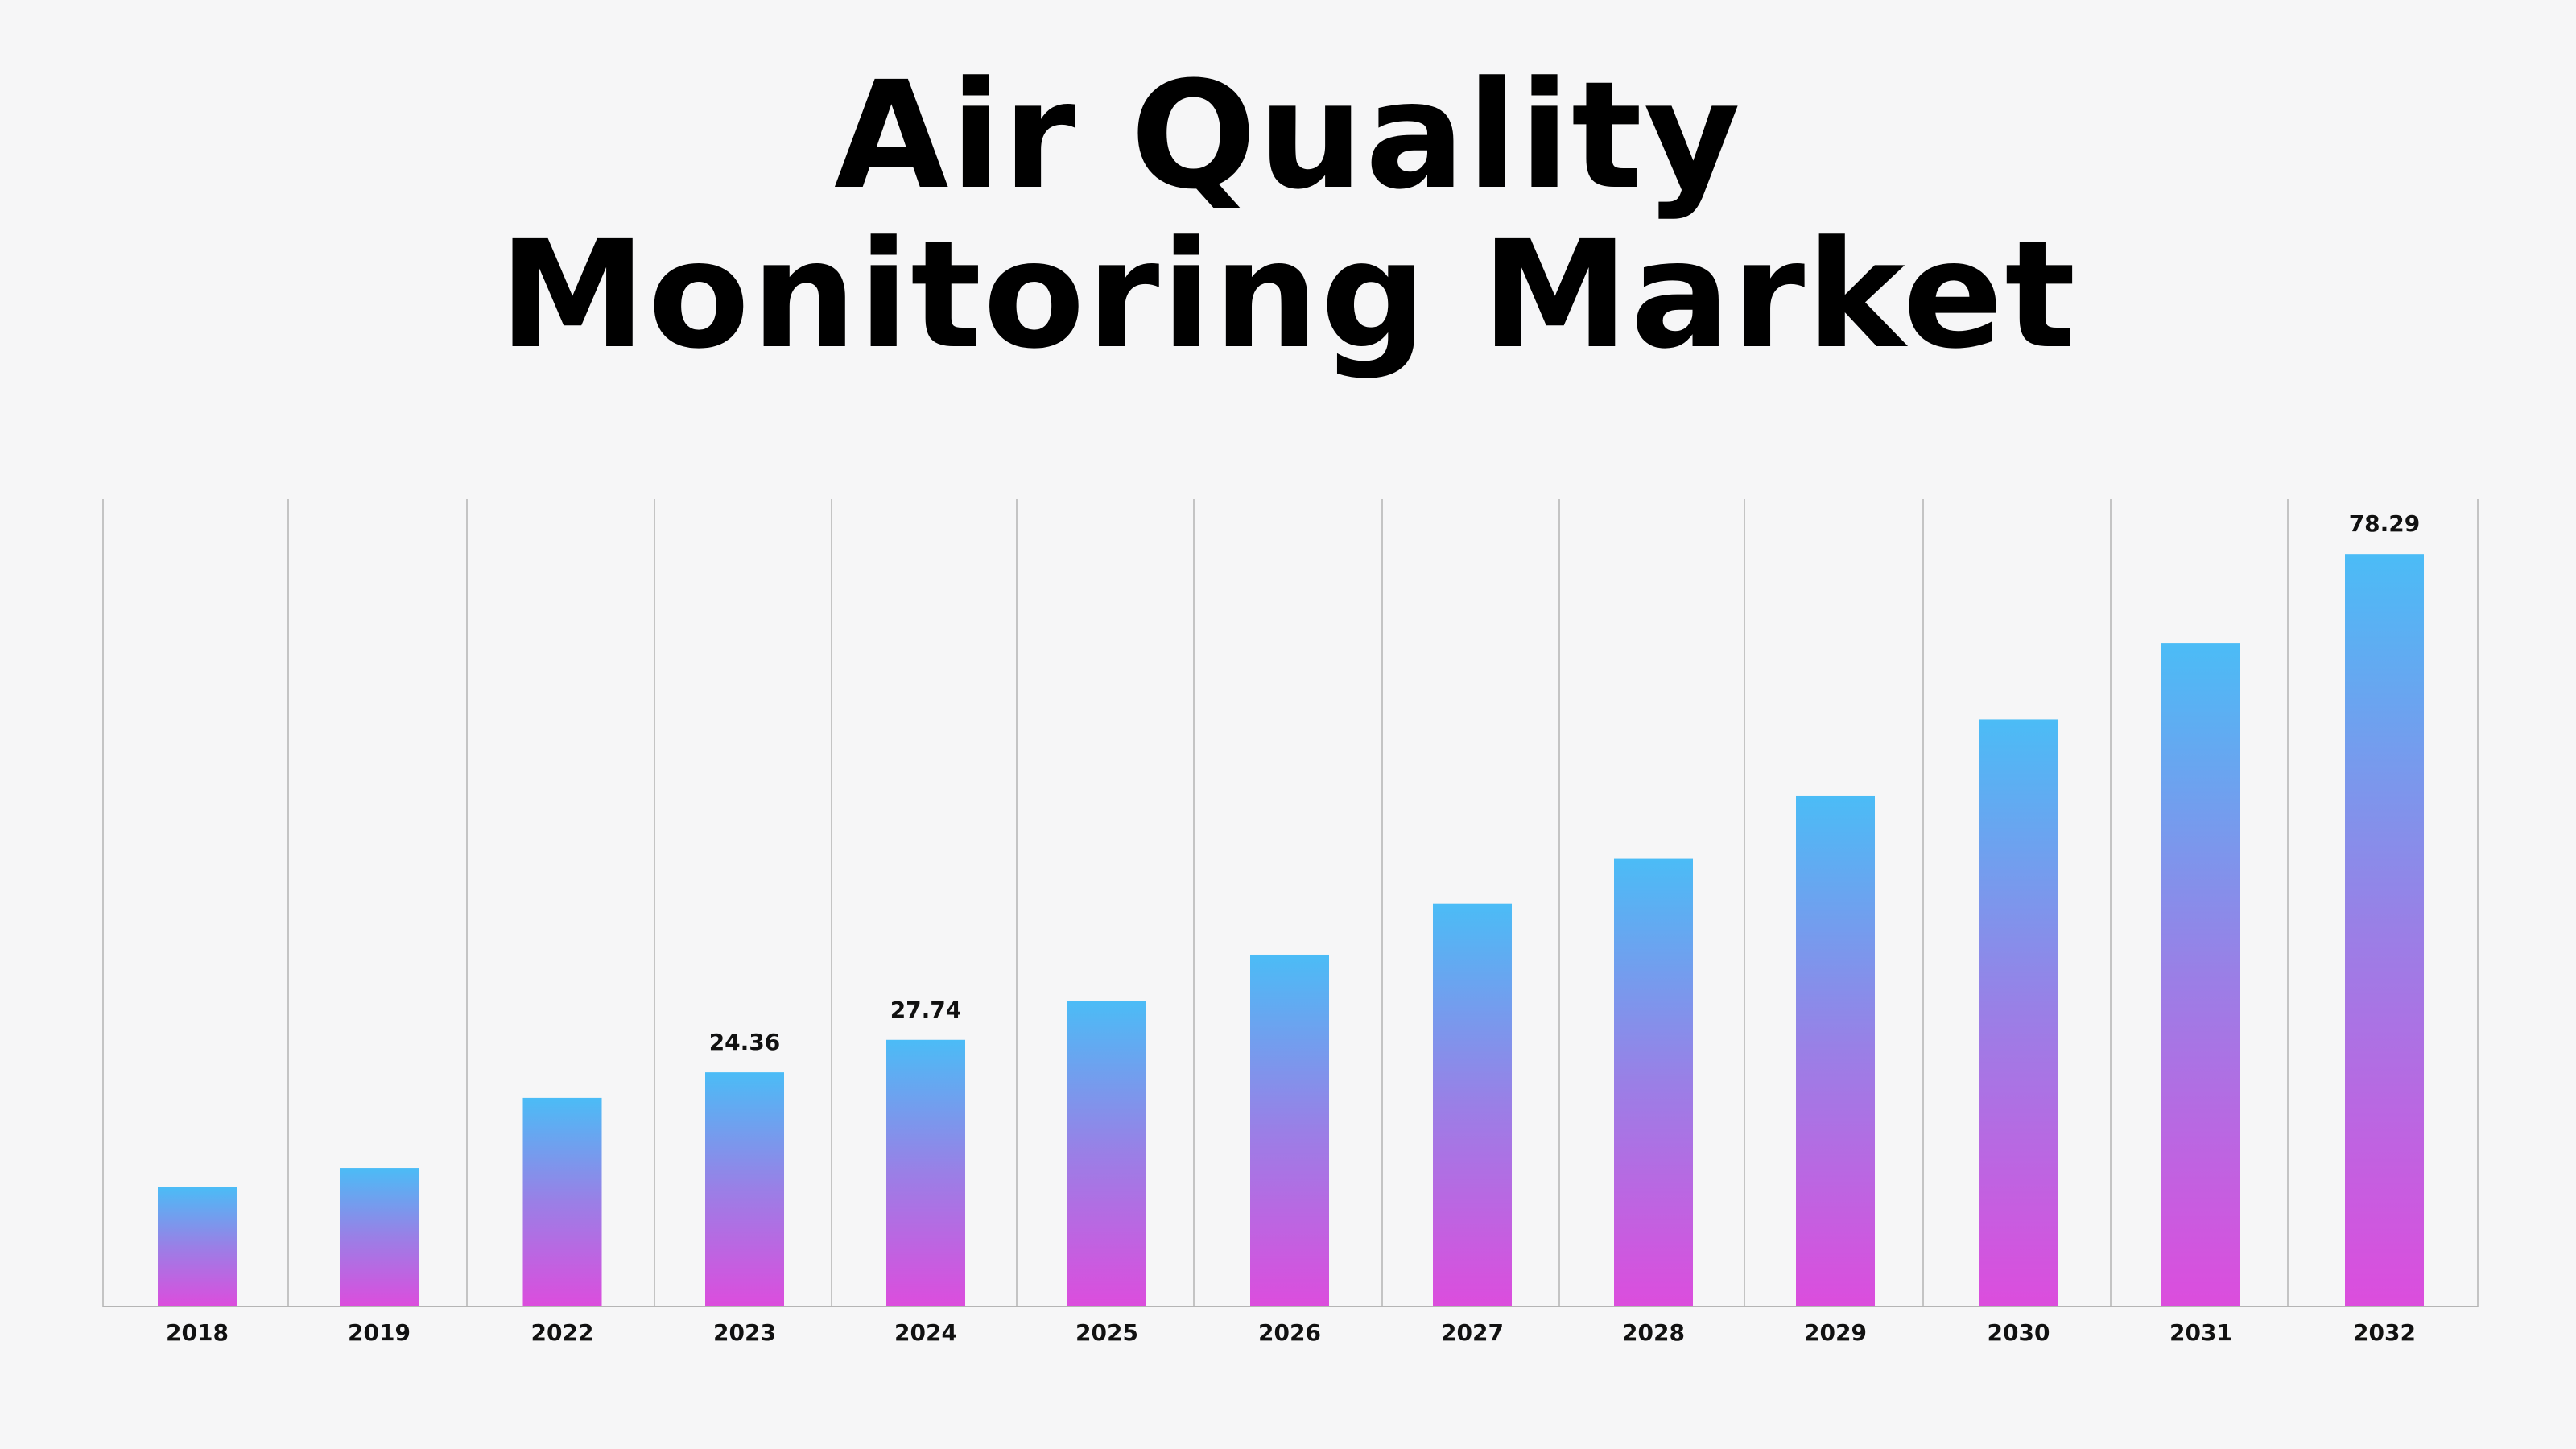 The width and height of the screenshot is (2576, 1449). Describe the element at coordinates (562, 1202) in the screenshot. I see `bar-2022` at that location.